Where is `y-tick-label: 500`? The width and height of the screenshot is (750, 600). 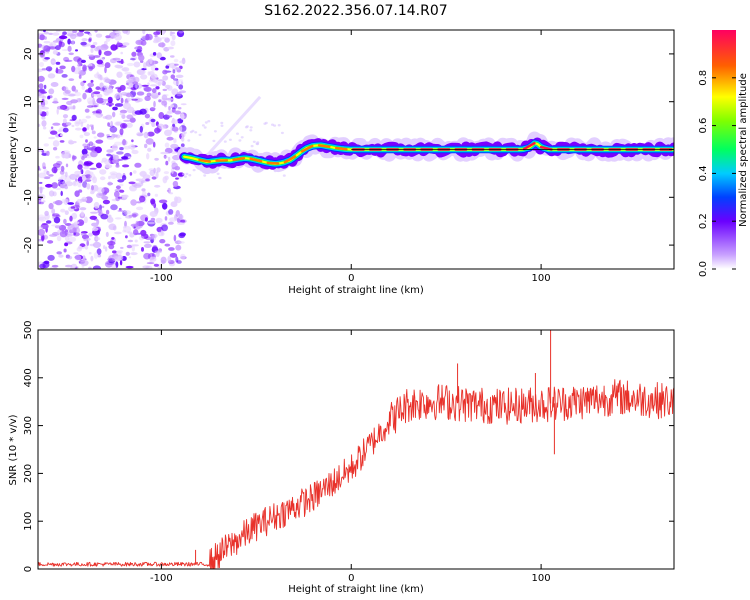 y-tick-label: 500 is located at coordinates (28, 329).